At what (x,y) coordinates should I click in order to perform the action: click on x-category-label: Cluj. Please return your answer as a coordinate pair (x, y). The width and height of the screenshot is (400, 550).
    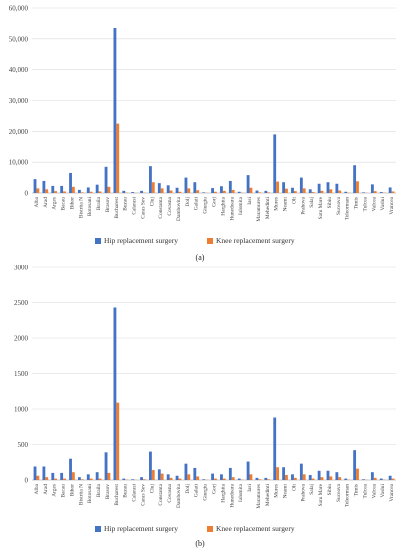
    Looking at the image, I should click on (152, 489).